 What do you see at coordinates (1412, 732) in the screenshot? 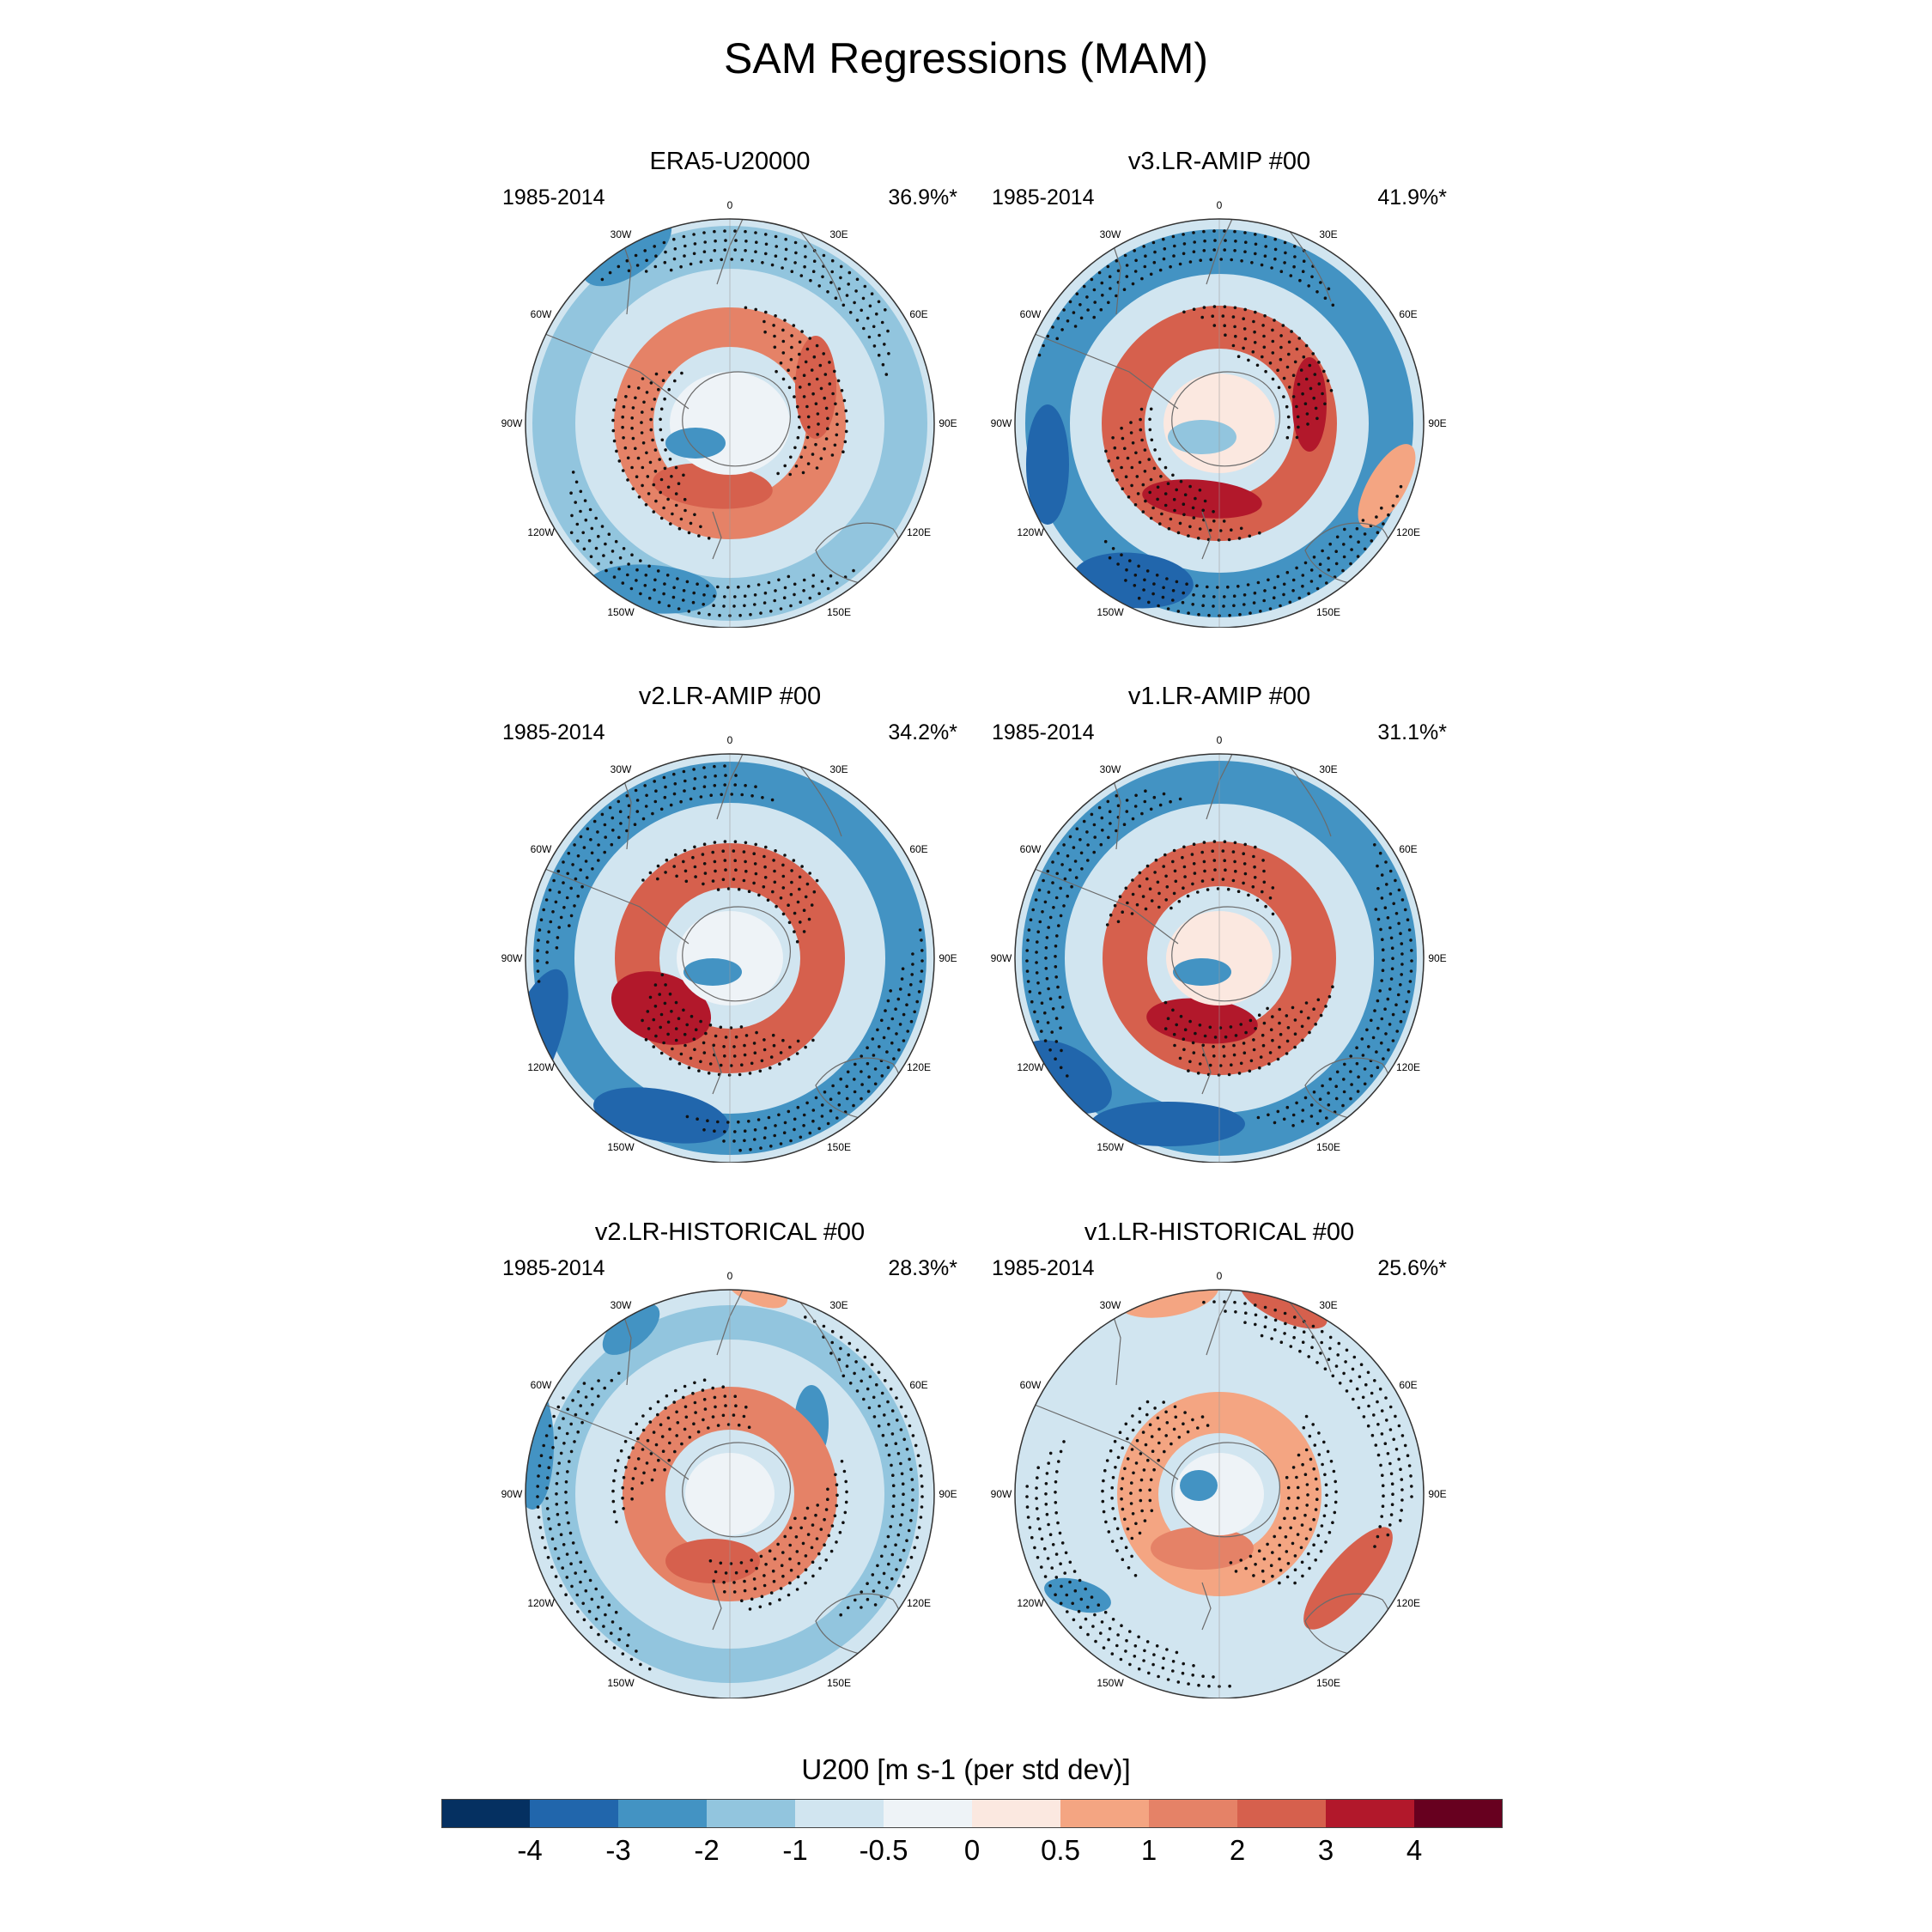
I see `panel-variance: 31.1%*` at bounding box center [1412, 732].